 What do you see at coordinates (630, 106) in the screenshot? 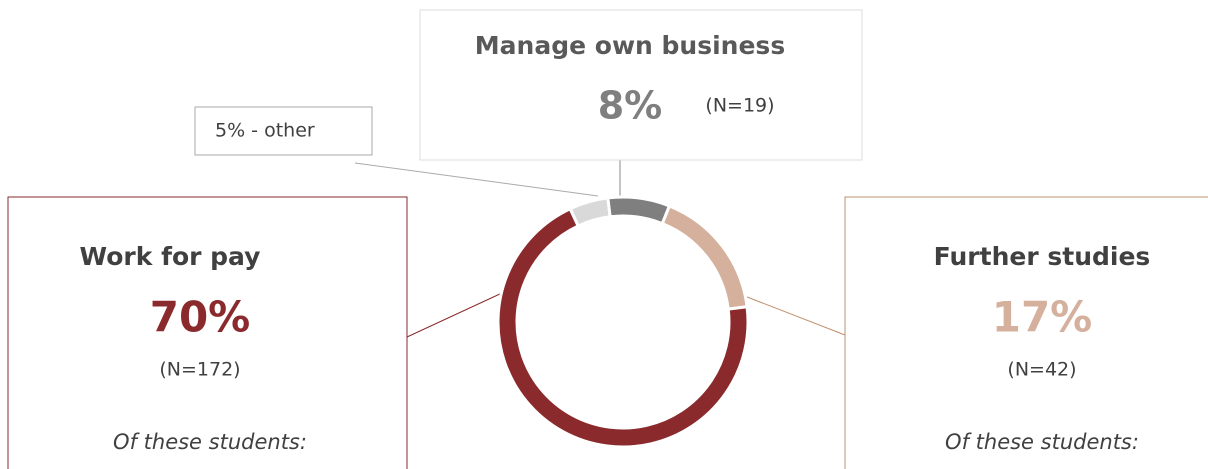
I see `value-label: 8%` at bounding box center [630, 106].